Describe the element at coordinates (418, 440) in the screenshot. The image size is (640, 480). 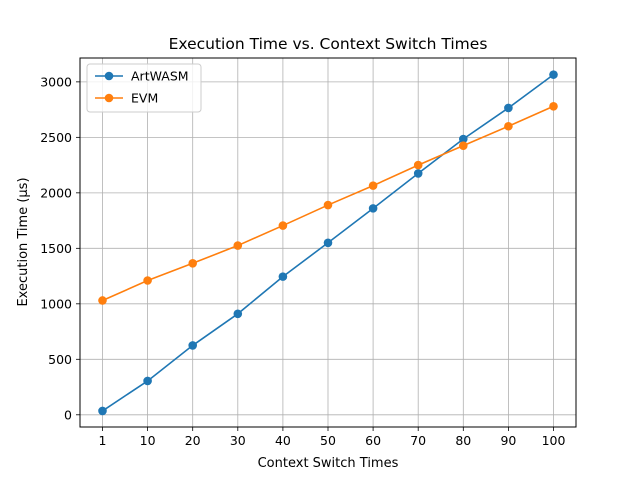
I see `x-tick-label: 70` at that location.